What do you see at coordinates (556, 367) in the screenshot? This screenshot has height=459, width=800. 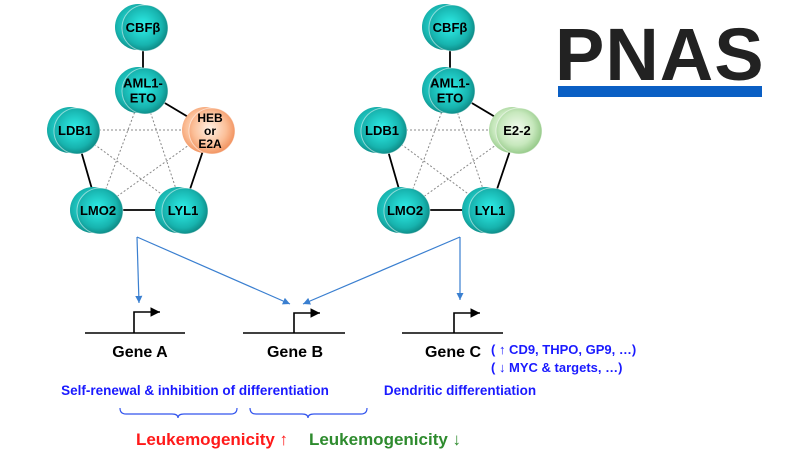 I see `gene-c-downregulated: ( ↓ MYC & targets, …)` at bounding box center [556, 367].